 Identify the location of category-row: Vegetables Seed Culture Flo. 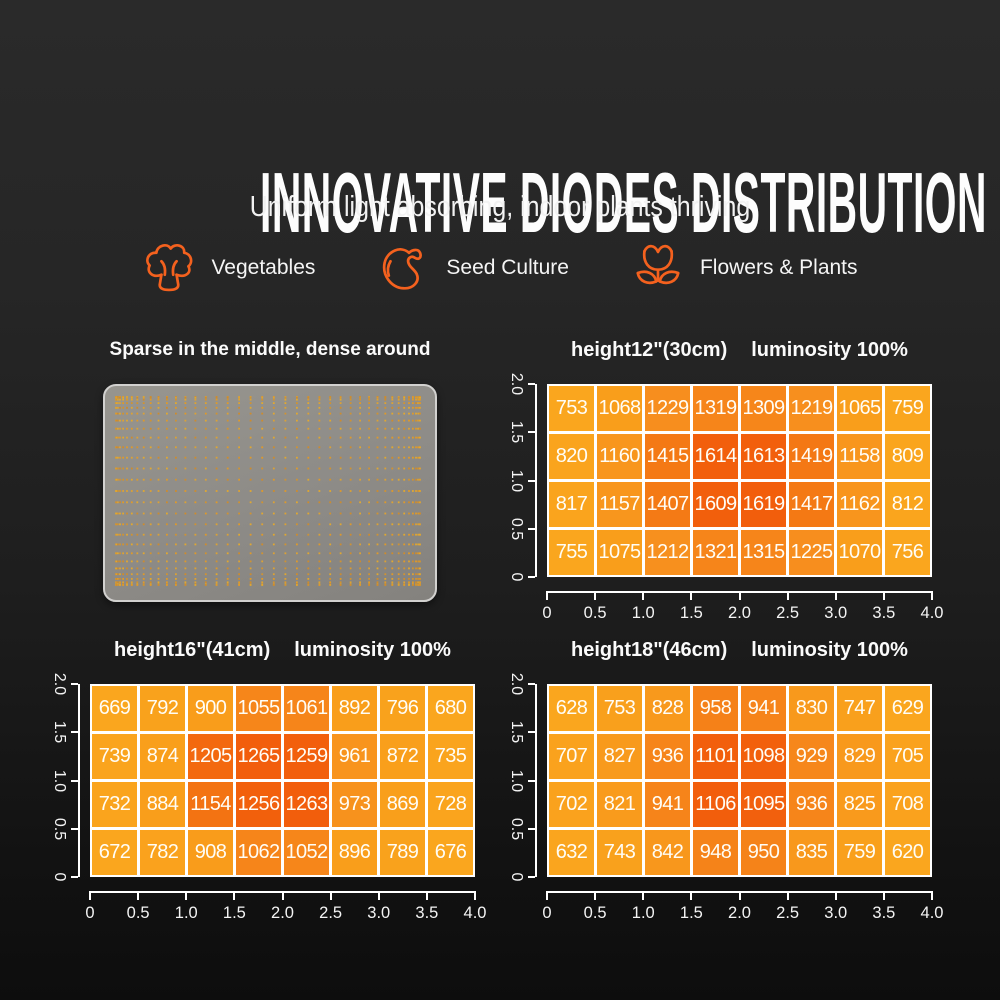
(500, 268).